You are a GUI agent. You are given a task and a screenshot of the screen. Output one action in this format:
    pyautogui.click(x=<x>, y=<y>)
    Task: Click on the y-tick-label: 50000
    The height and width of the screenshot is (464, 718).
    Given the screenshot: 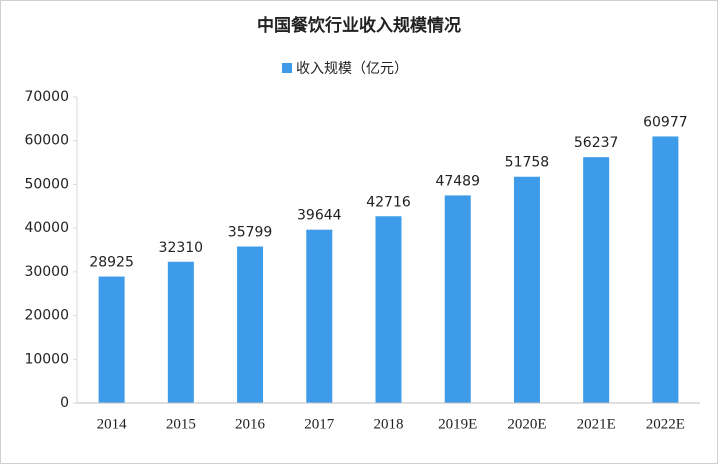 What is the action you would take?
    pyautogui.click(x=46, y=184)
    